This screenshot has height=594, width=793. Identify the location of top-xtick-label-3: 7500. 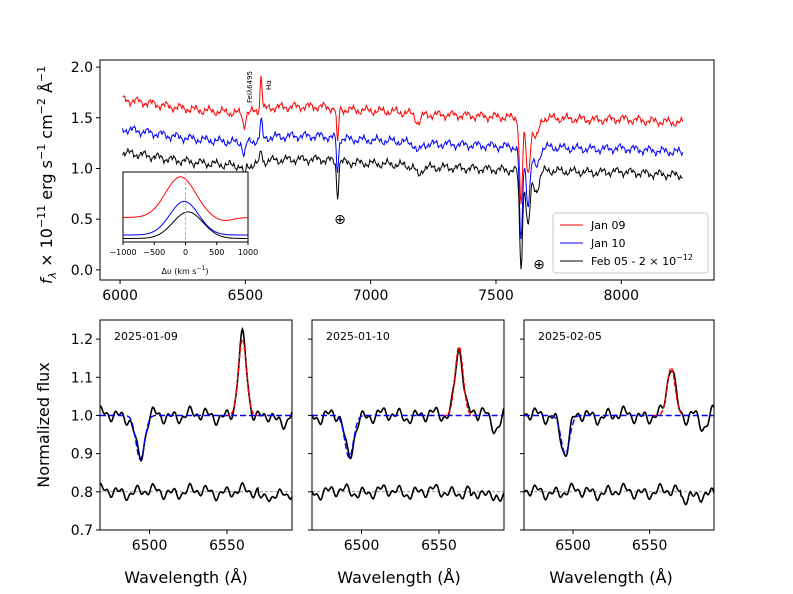
(496, 296).